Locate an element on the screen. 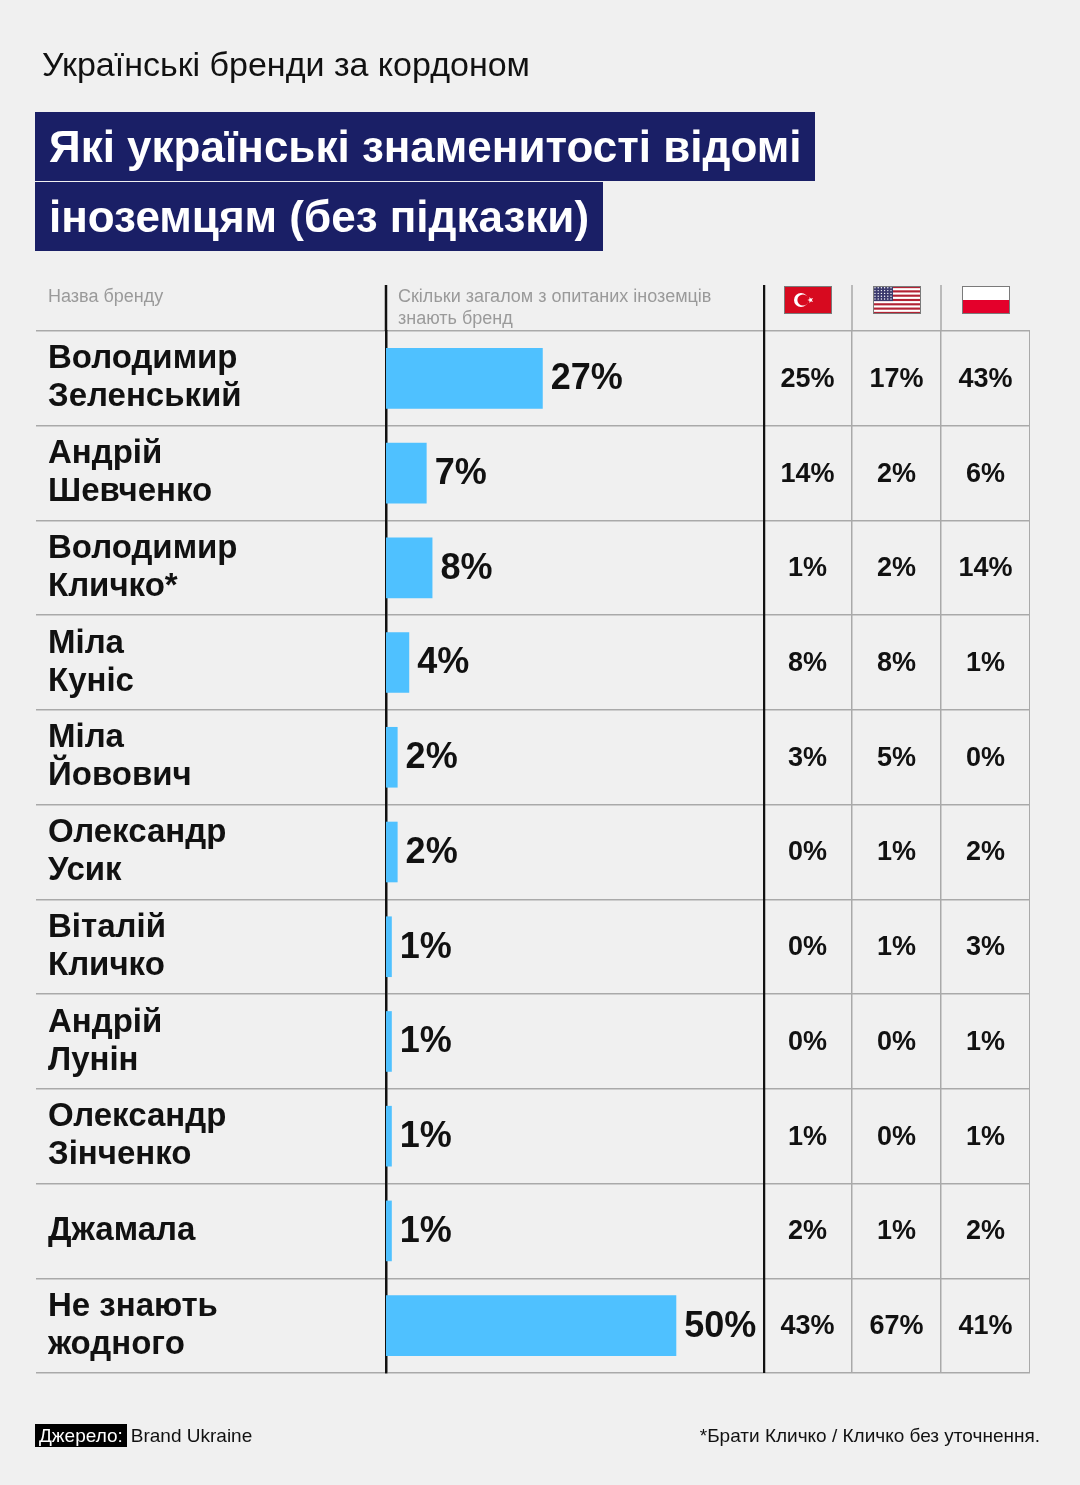 This screenshot has height=1485, width=1080. y-tick-label: Не знають жодного is located at coordinates (132, 1323).